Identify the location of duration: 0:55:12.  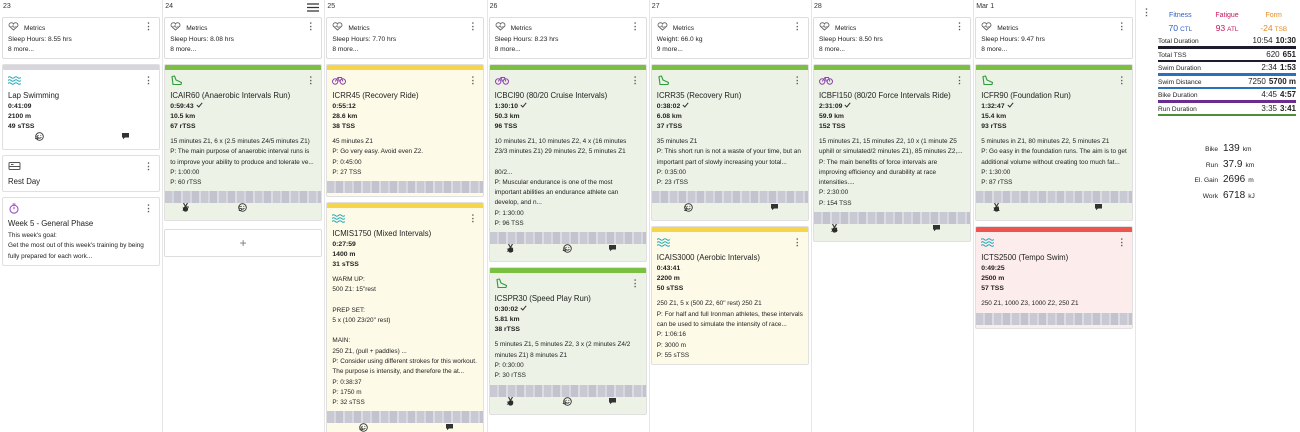
(405, 107).